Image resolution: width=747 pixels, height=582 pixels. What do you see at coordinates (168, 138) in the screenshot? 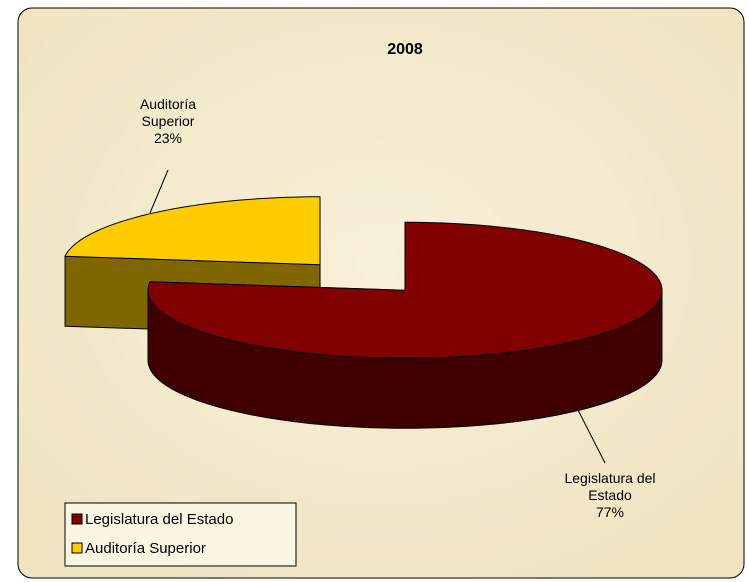
I see `data-label-value: 23%` at bounding box center [168, 138].